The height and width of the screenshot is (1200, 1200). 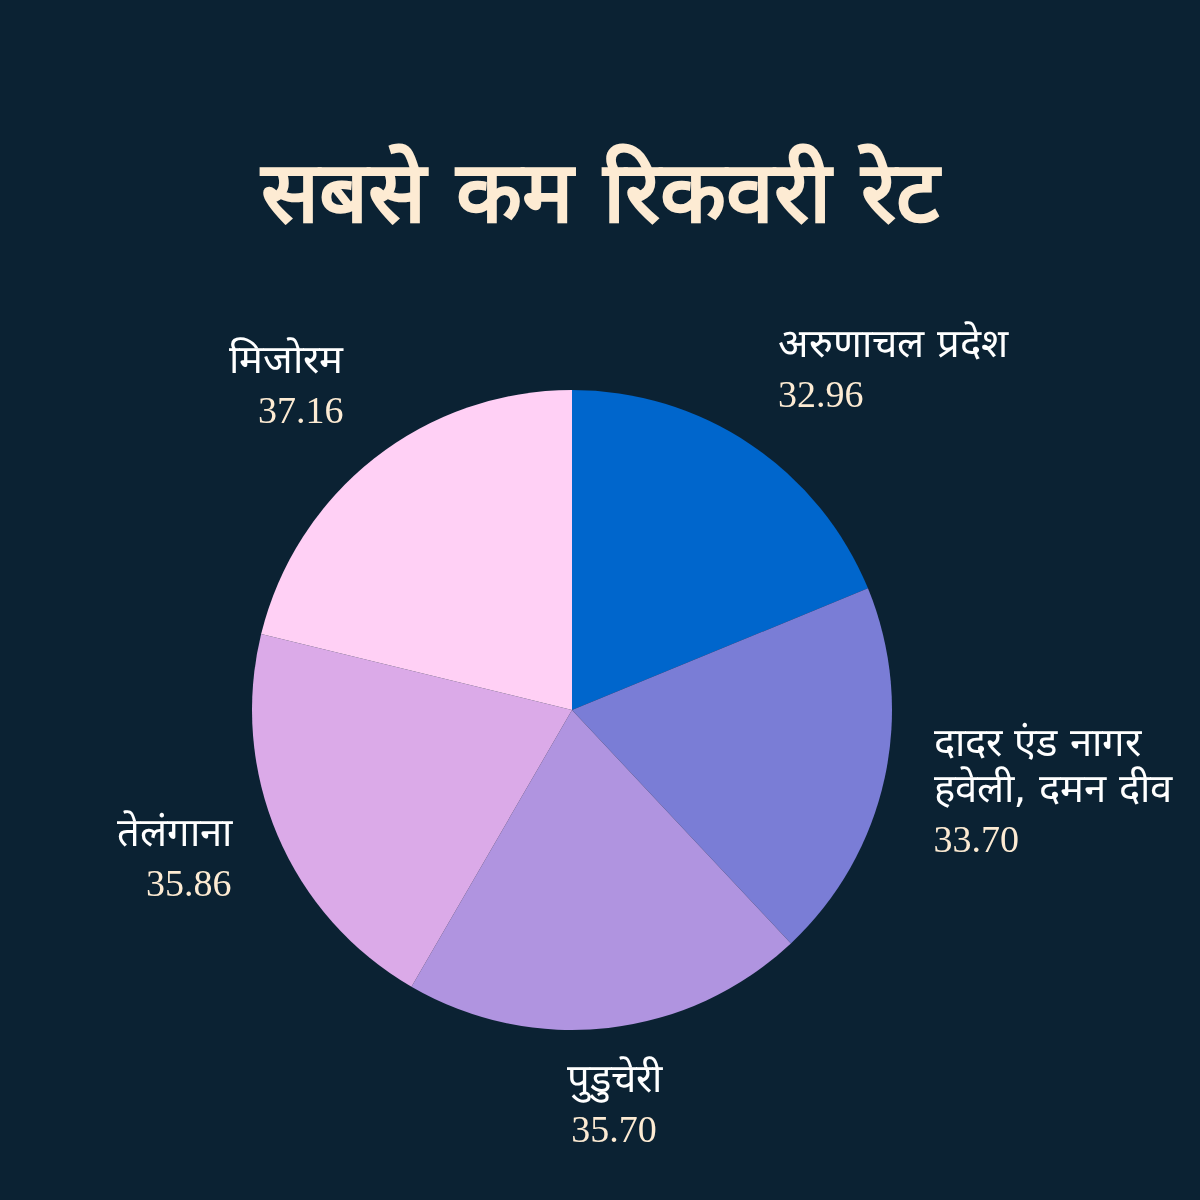 I want to click on slice-label: तेलंगाना, so click(x=174, y=832).